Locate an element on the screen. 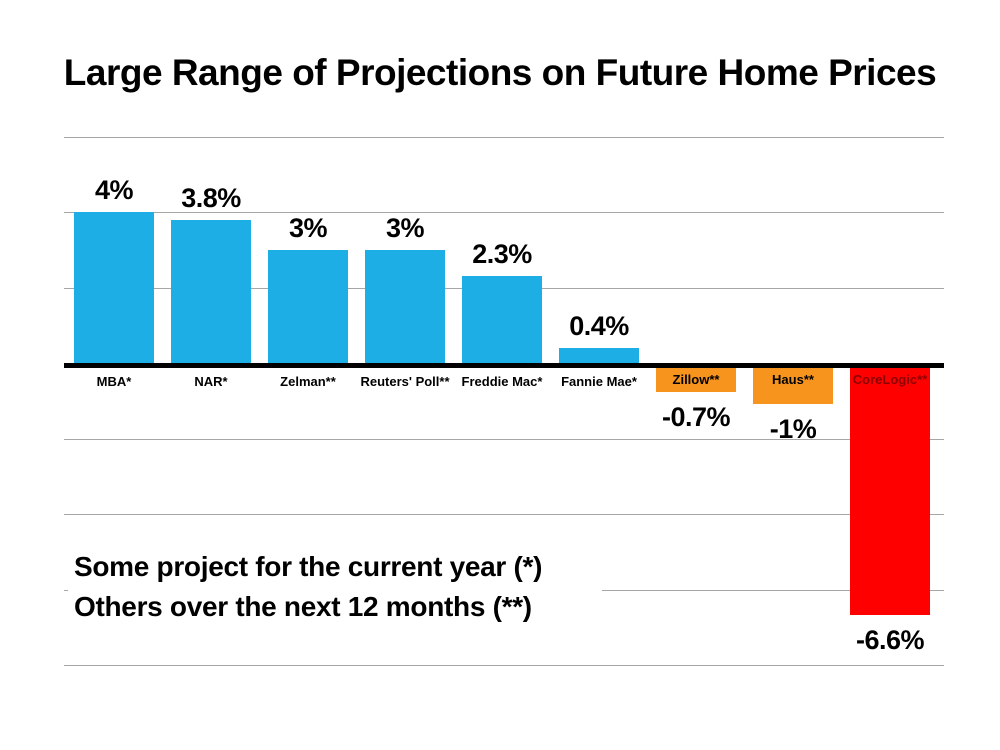 The image size is (1000, 750). x-axis-line is located at coordinates (504, 365).